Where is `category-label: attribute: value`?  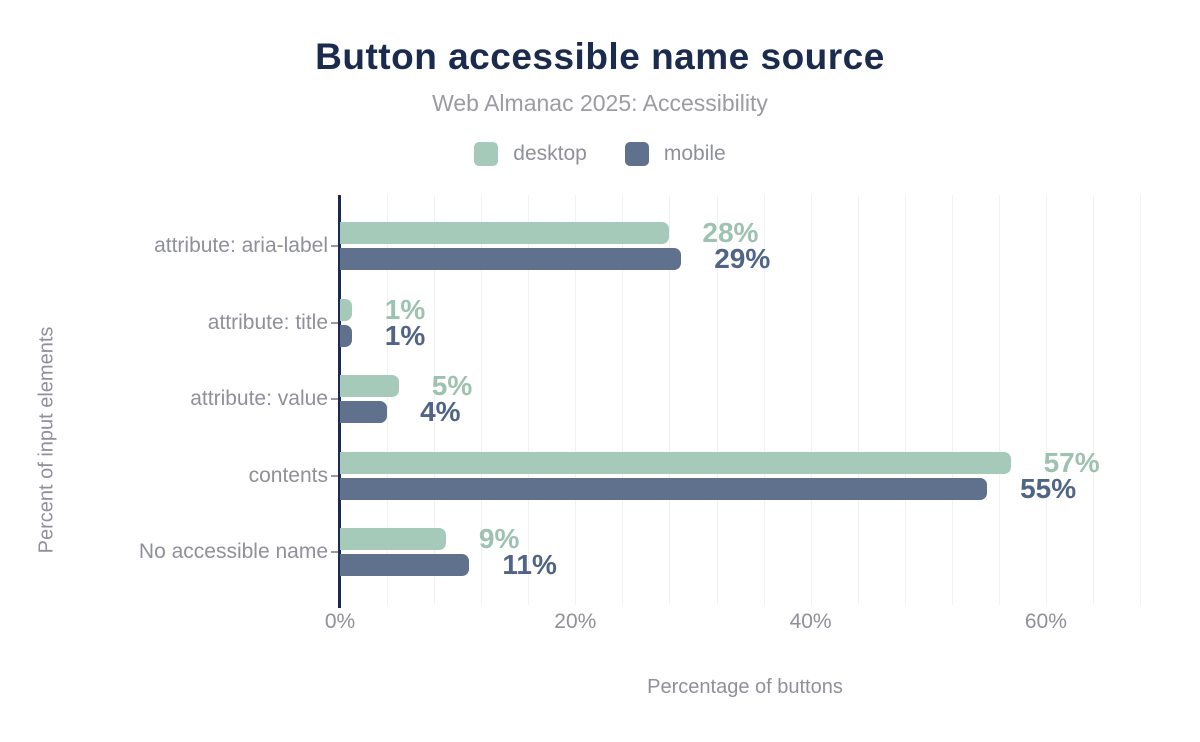
category-label: attribute: value is located at coordinates (259, 398).